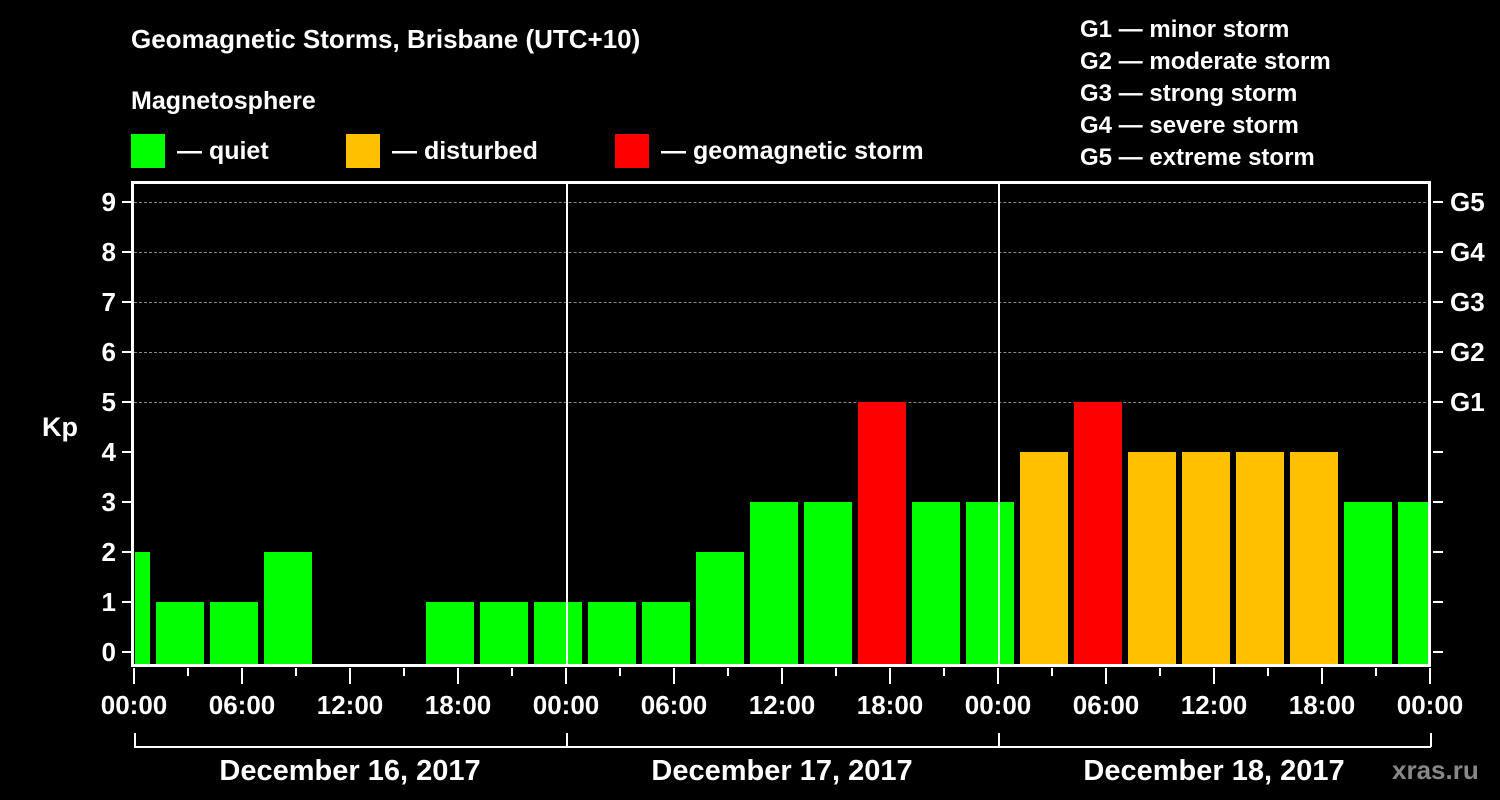 This screenshot has height=800, width=1500. Describe the element at coordinates (108, 602) in the screenshot. I see `y-tick-label: 1` at that location.